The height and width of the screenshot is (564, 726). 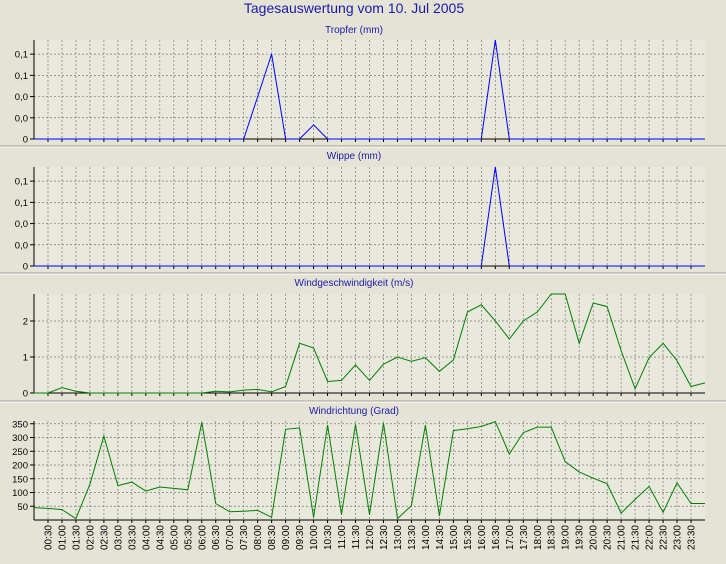 What do you see at coordinates (342, 537) in the screenshot?
I see `x-tick-label: 11:00` at bounding box center [342, 537].